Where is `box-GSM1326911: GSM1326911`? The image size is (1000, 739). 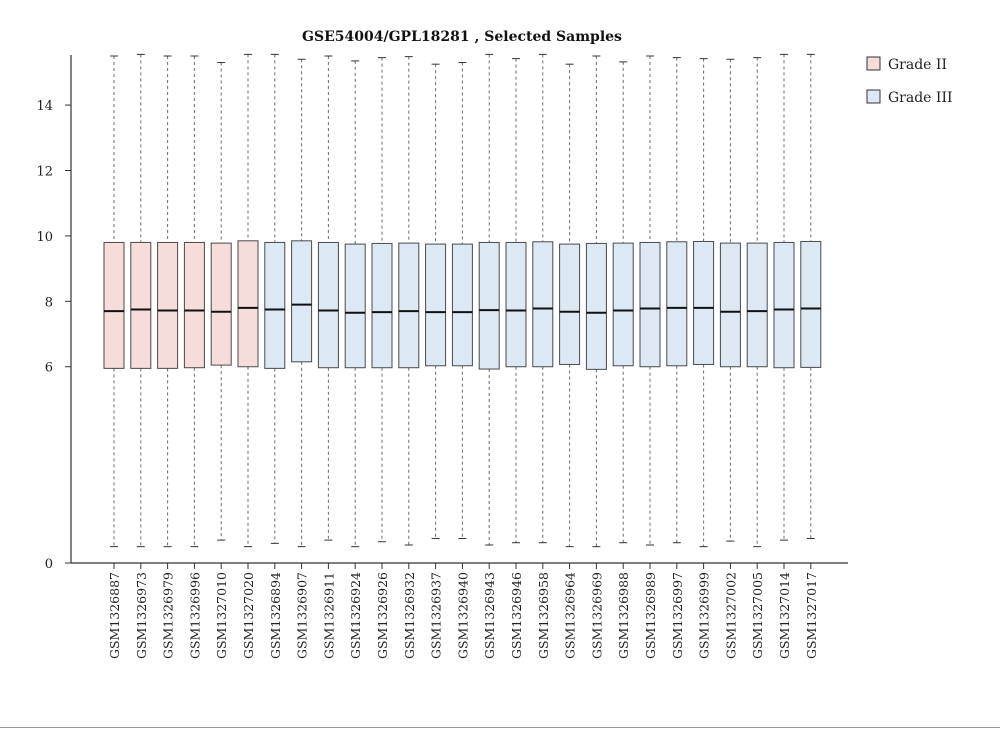 box-GSM1326911: GSM1326911 is located at coordinates (328, 357).